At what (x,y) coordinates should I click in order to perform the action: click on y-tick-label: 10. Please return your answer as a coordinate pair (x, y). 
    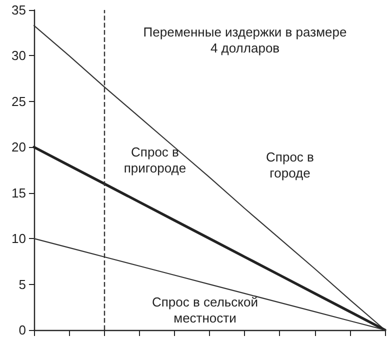
    Looking at the image, I should click on (19, 238).